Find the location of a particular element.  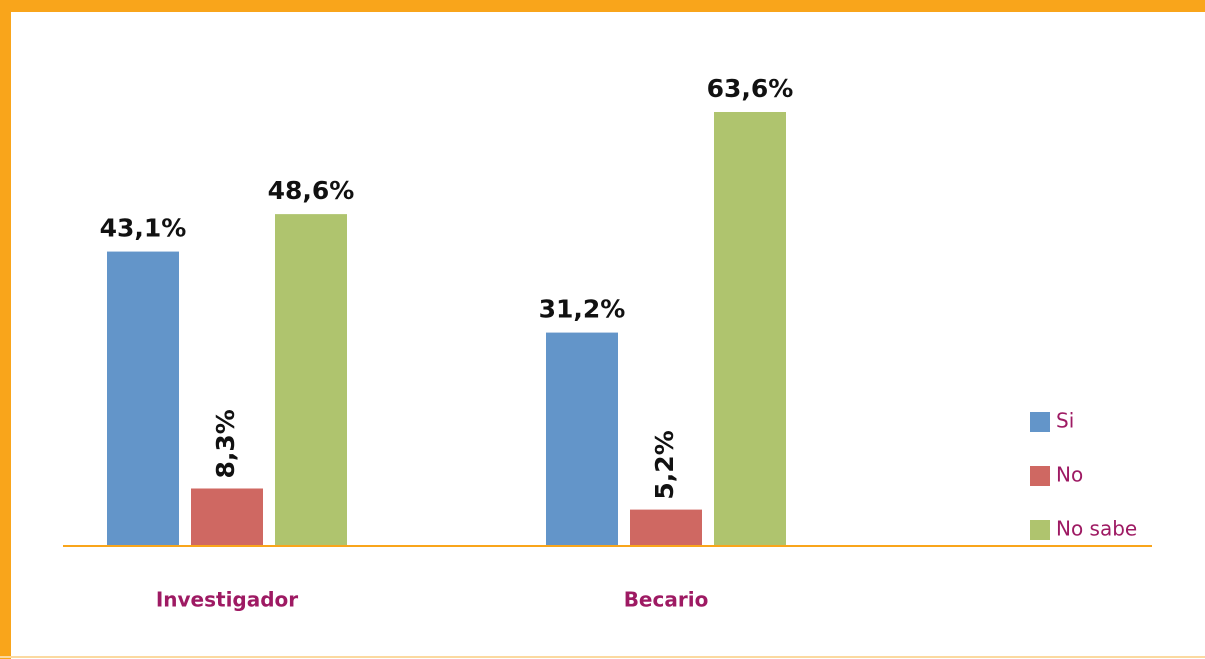

legend-label: Si is located at coordinates (1065, 421).